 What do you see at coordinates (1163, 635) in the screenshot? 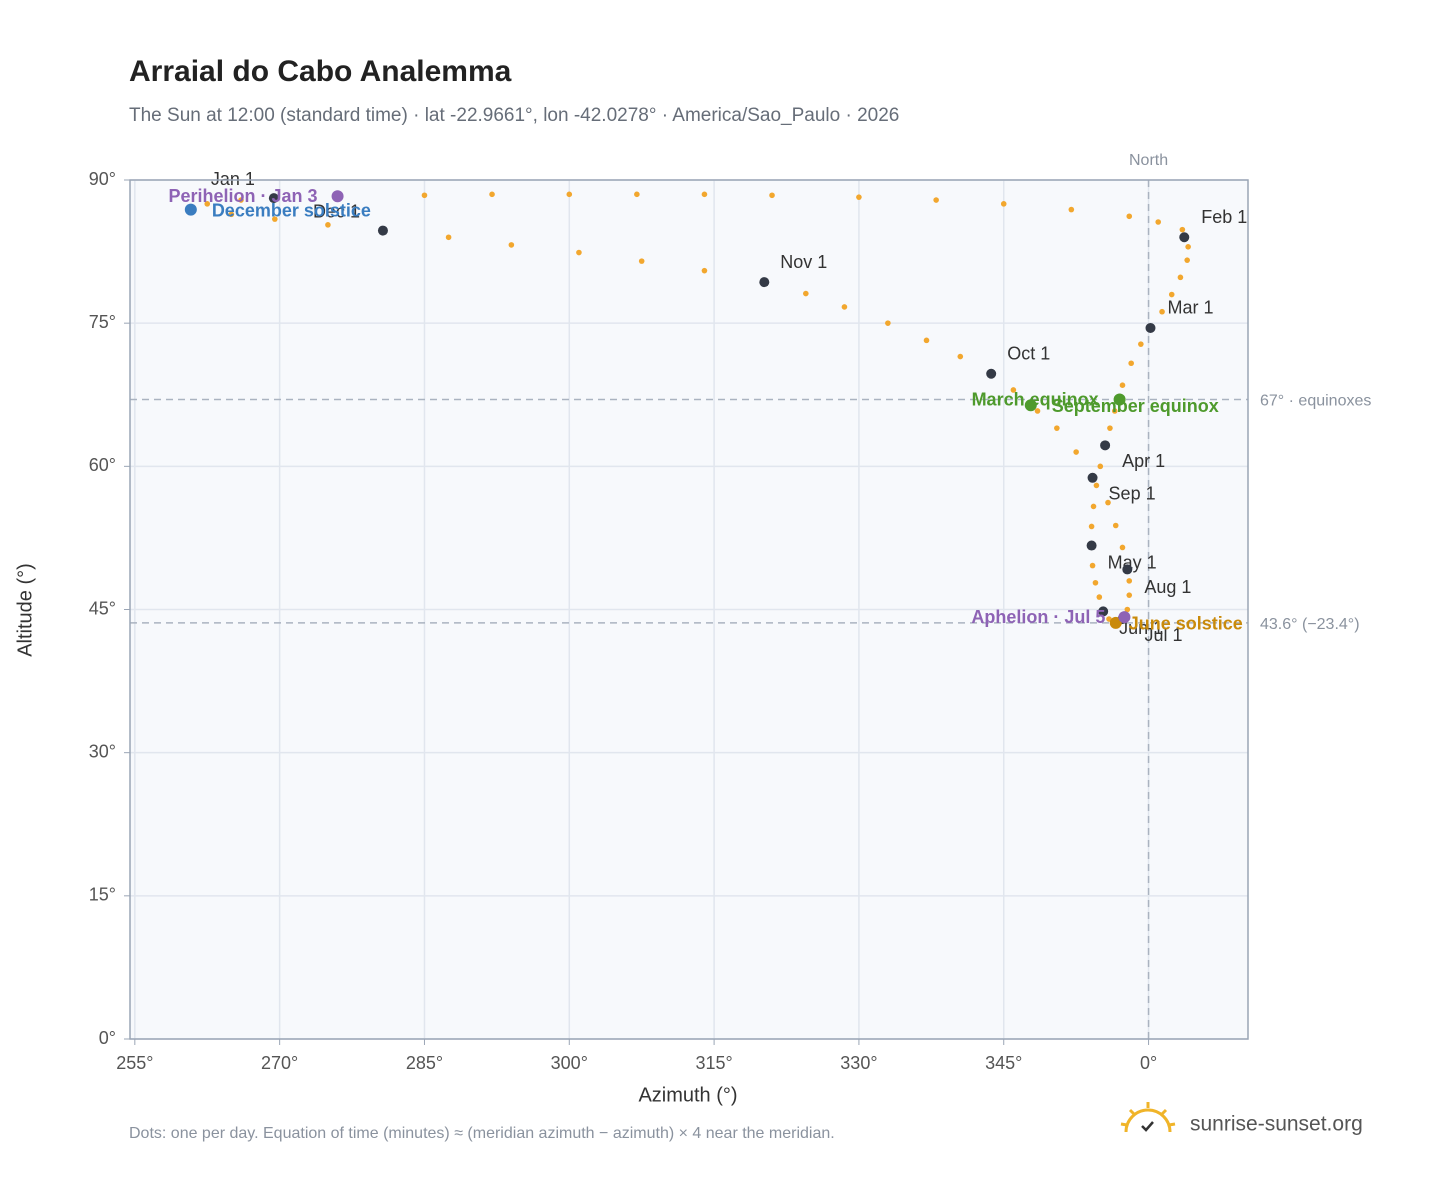
I see `month-label: Jul 1` at bounding box center [1163, 635].